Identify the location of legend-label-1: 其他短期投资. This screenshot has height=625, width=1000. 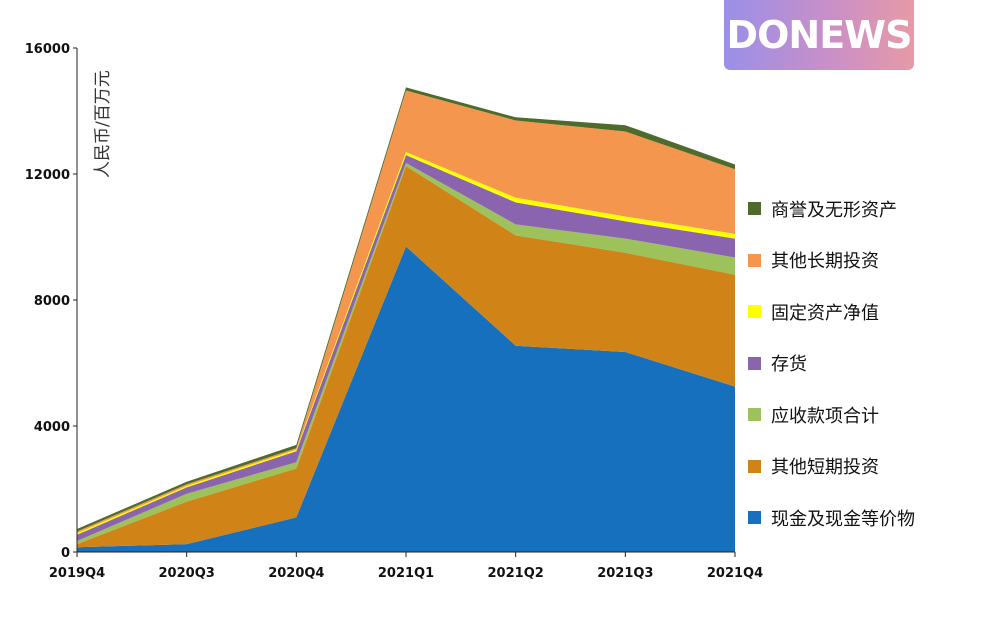
(825, 468).